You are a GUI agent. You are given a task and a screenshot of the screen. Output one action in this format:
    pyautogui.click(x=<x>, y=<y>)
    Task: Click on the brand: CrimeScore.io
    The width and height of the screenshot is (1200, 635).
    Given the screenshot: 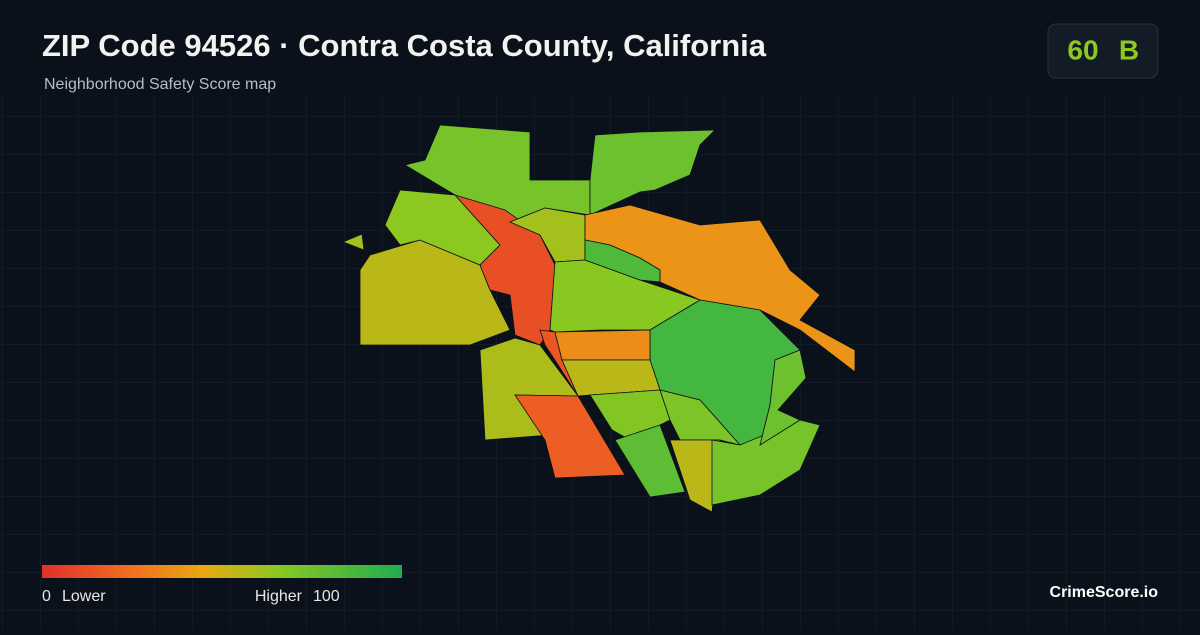 What is the action you would take?
    pyautogui.click(x=1104, y=592)
    